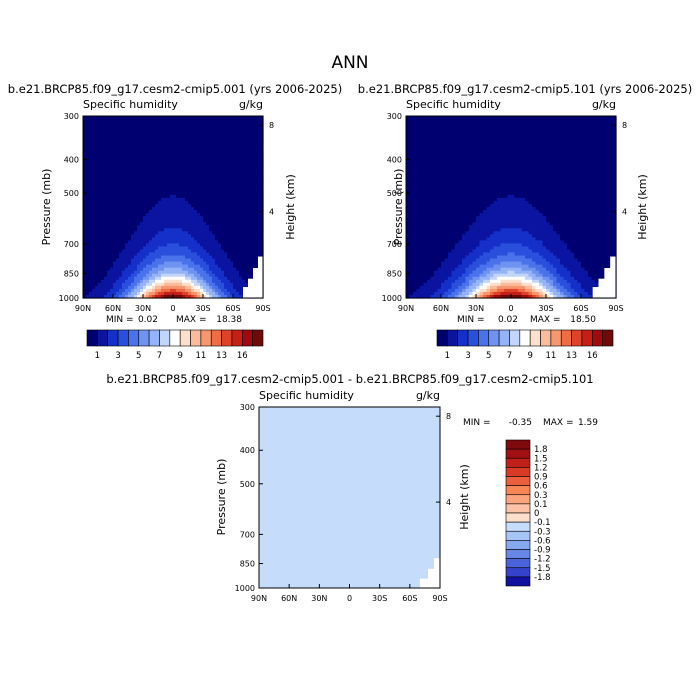 The width and height of the screenshot is (700, 700). Describe the element at coordinates (120, 320) in the screenshot. I see `panel-1-min-label: MIN =` at that location.